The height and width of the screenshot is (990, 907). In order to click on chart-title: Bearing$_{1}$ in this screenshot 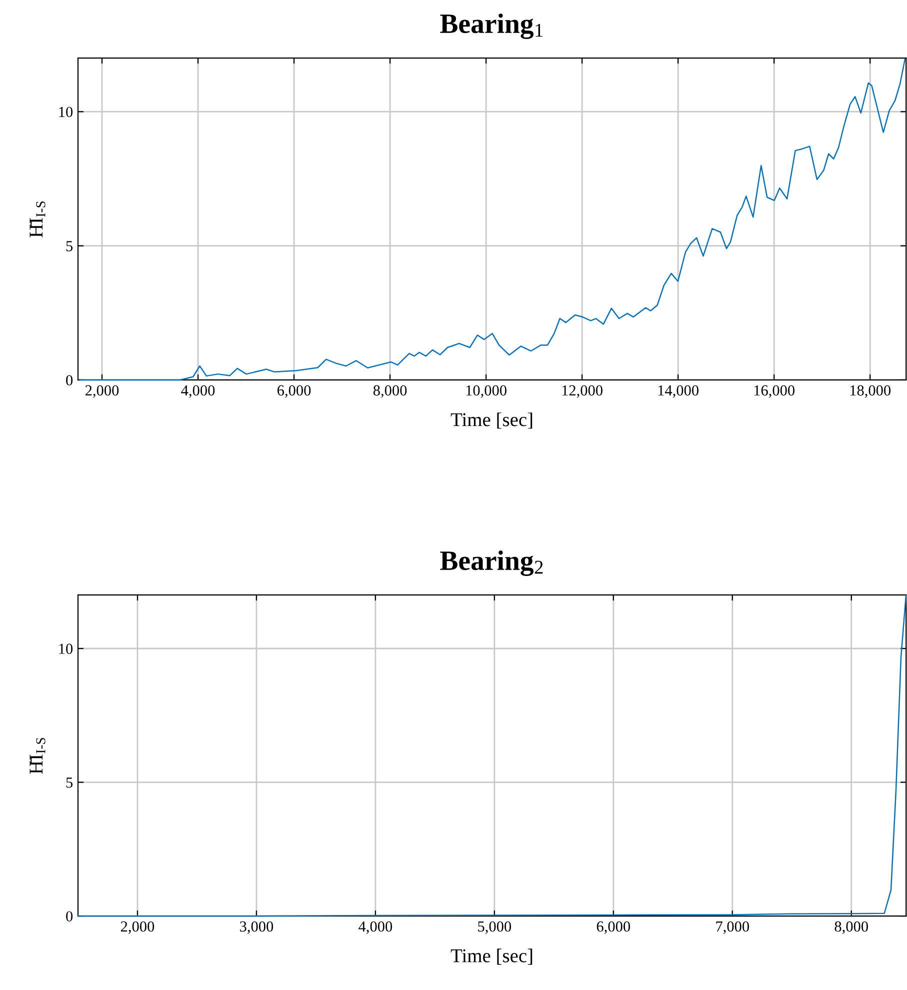, I will do `click(491, 26)`.